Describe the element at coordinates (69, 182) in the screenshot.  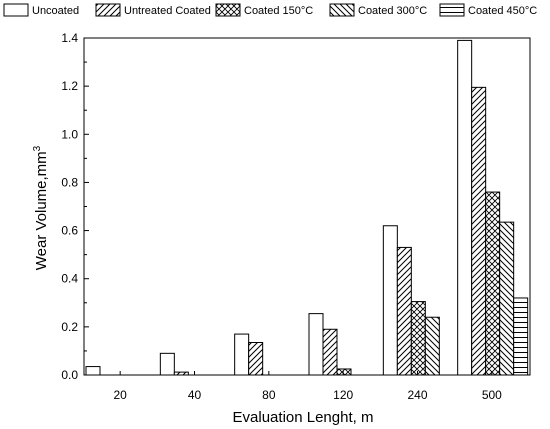
I see `y-tick-label: 0.8` at that location.